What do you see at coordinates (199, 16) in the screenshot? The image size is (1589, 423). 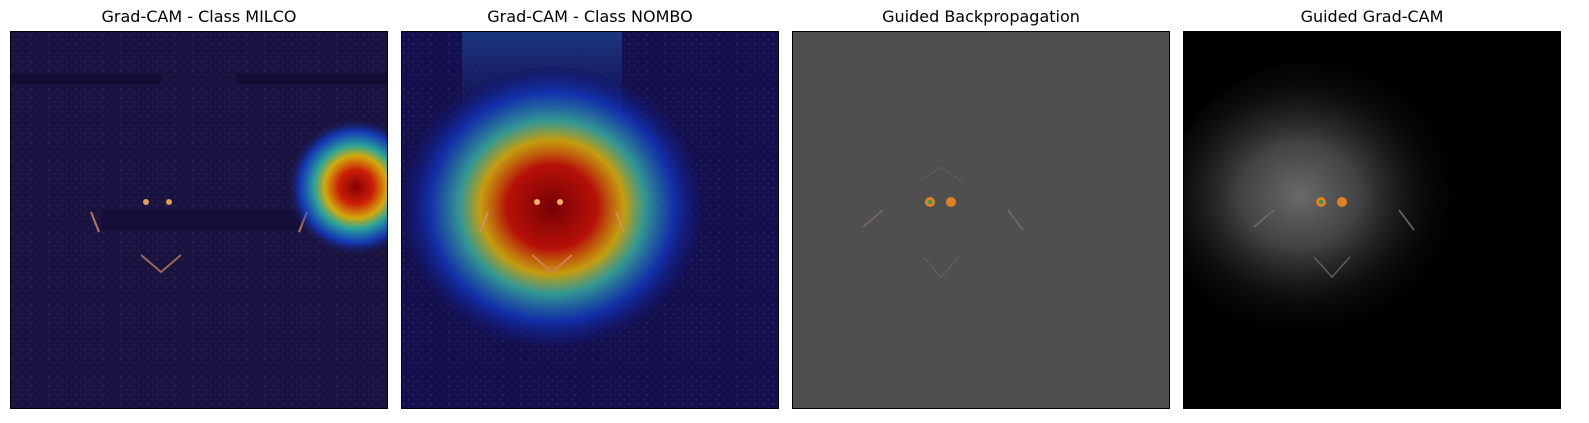 I see `panel-title: Grad-CAM - Class MILCO` at bounding box center [199, 16].